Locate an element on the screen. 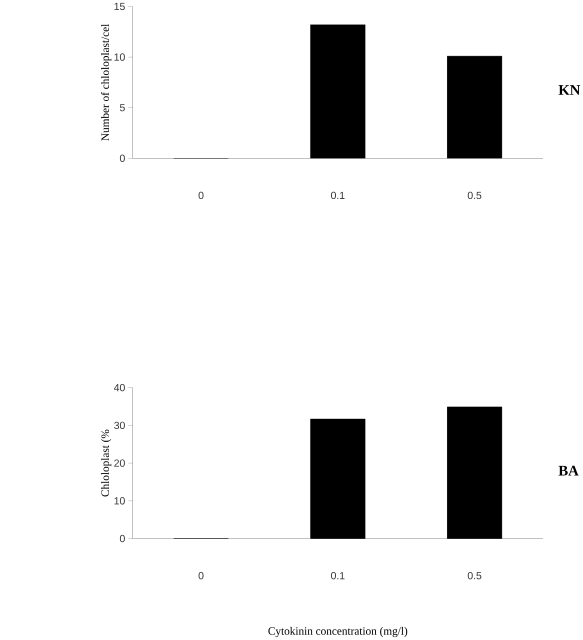 This screenshot has height=640, width=583. y-axis-title: Chloloplast (% is located at coordinates (106, 463).